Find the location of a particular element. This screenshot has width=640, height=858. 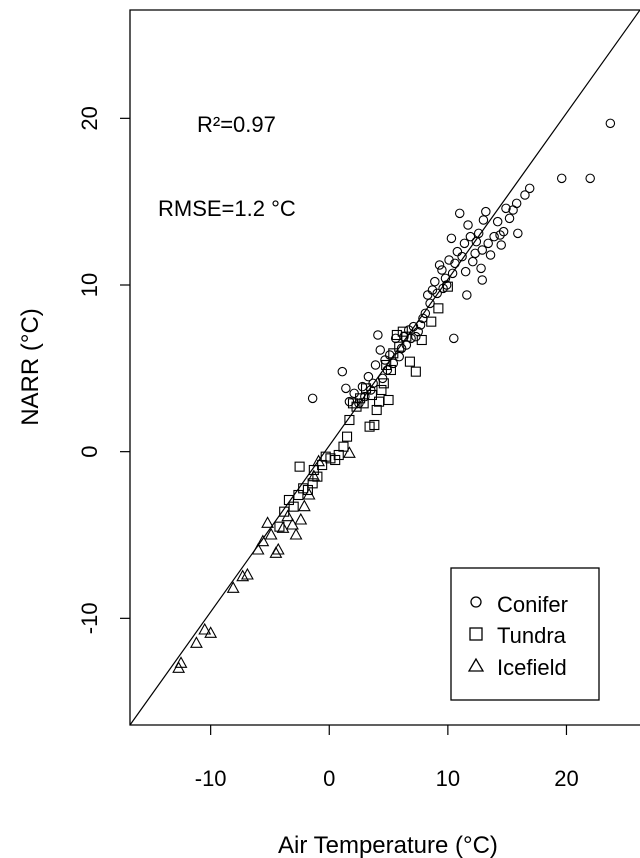

legend-label-icefield: Icefield is located at coordinates (532, 667).